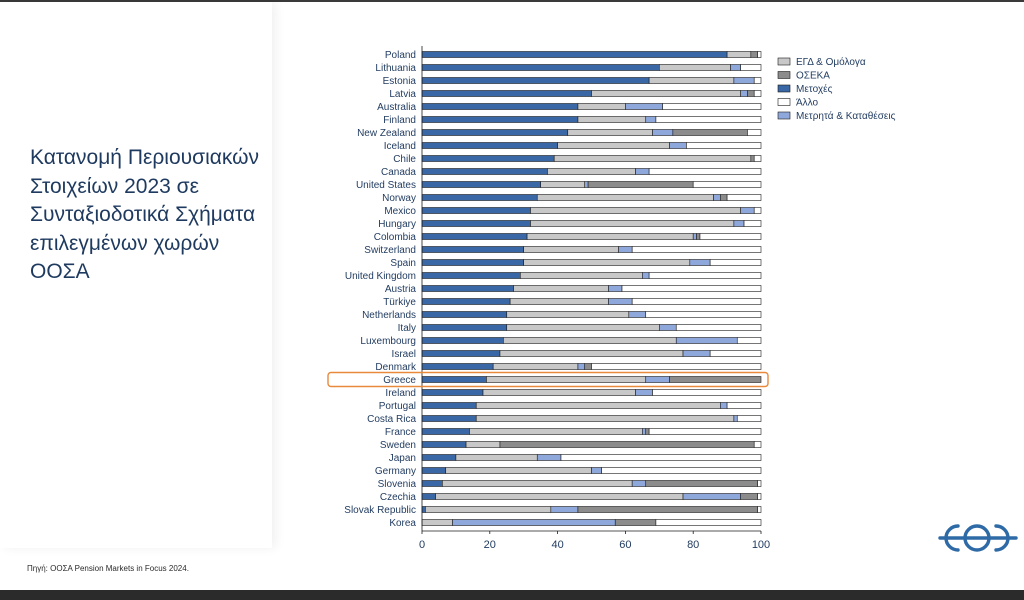 This screenshot has width=1024, height=600. I want to click on top-border-line, so click(512, 1).